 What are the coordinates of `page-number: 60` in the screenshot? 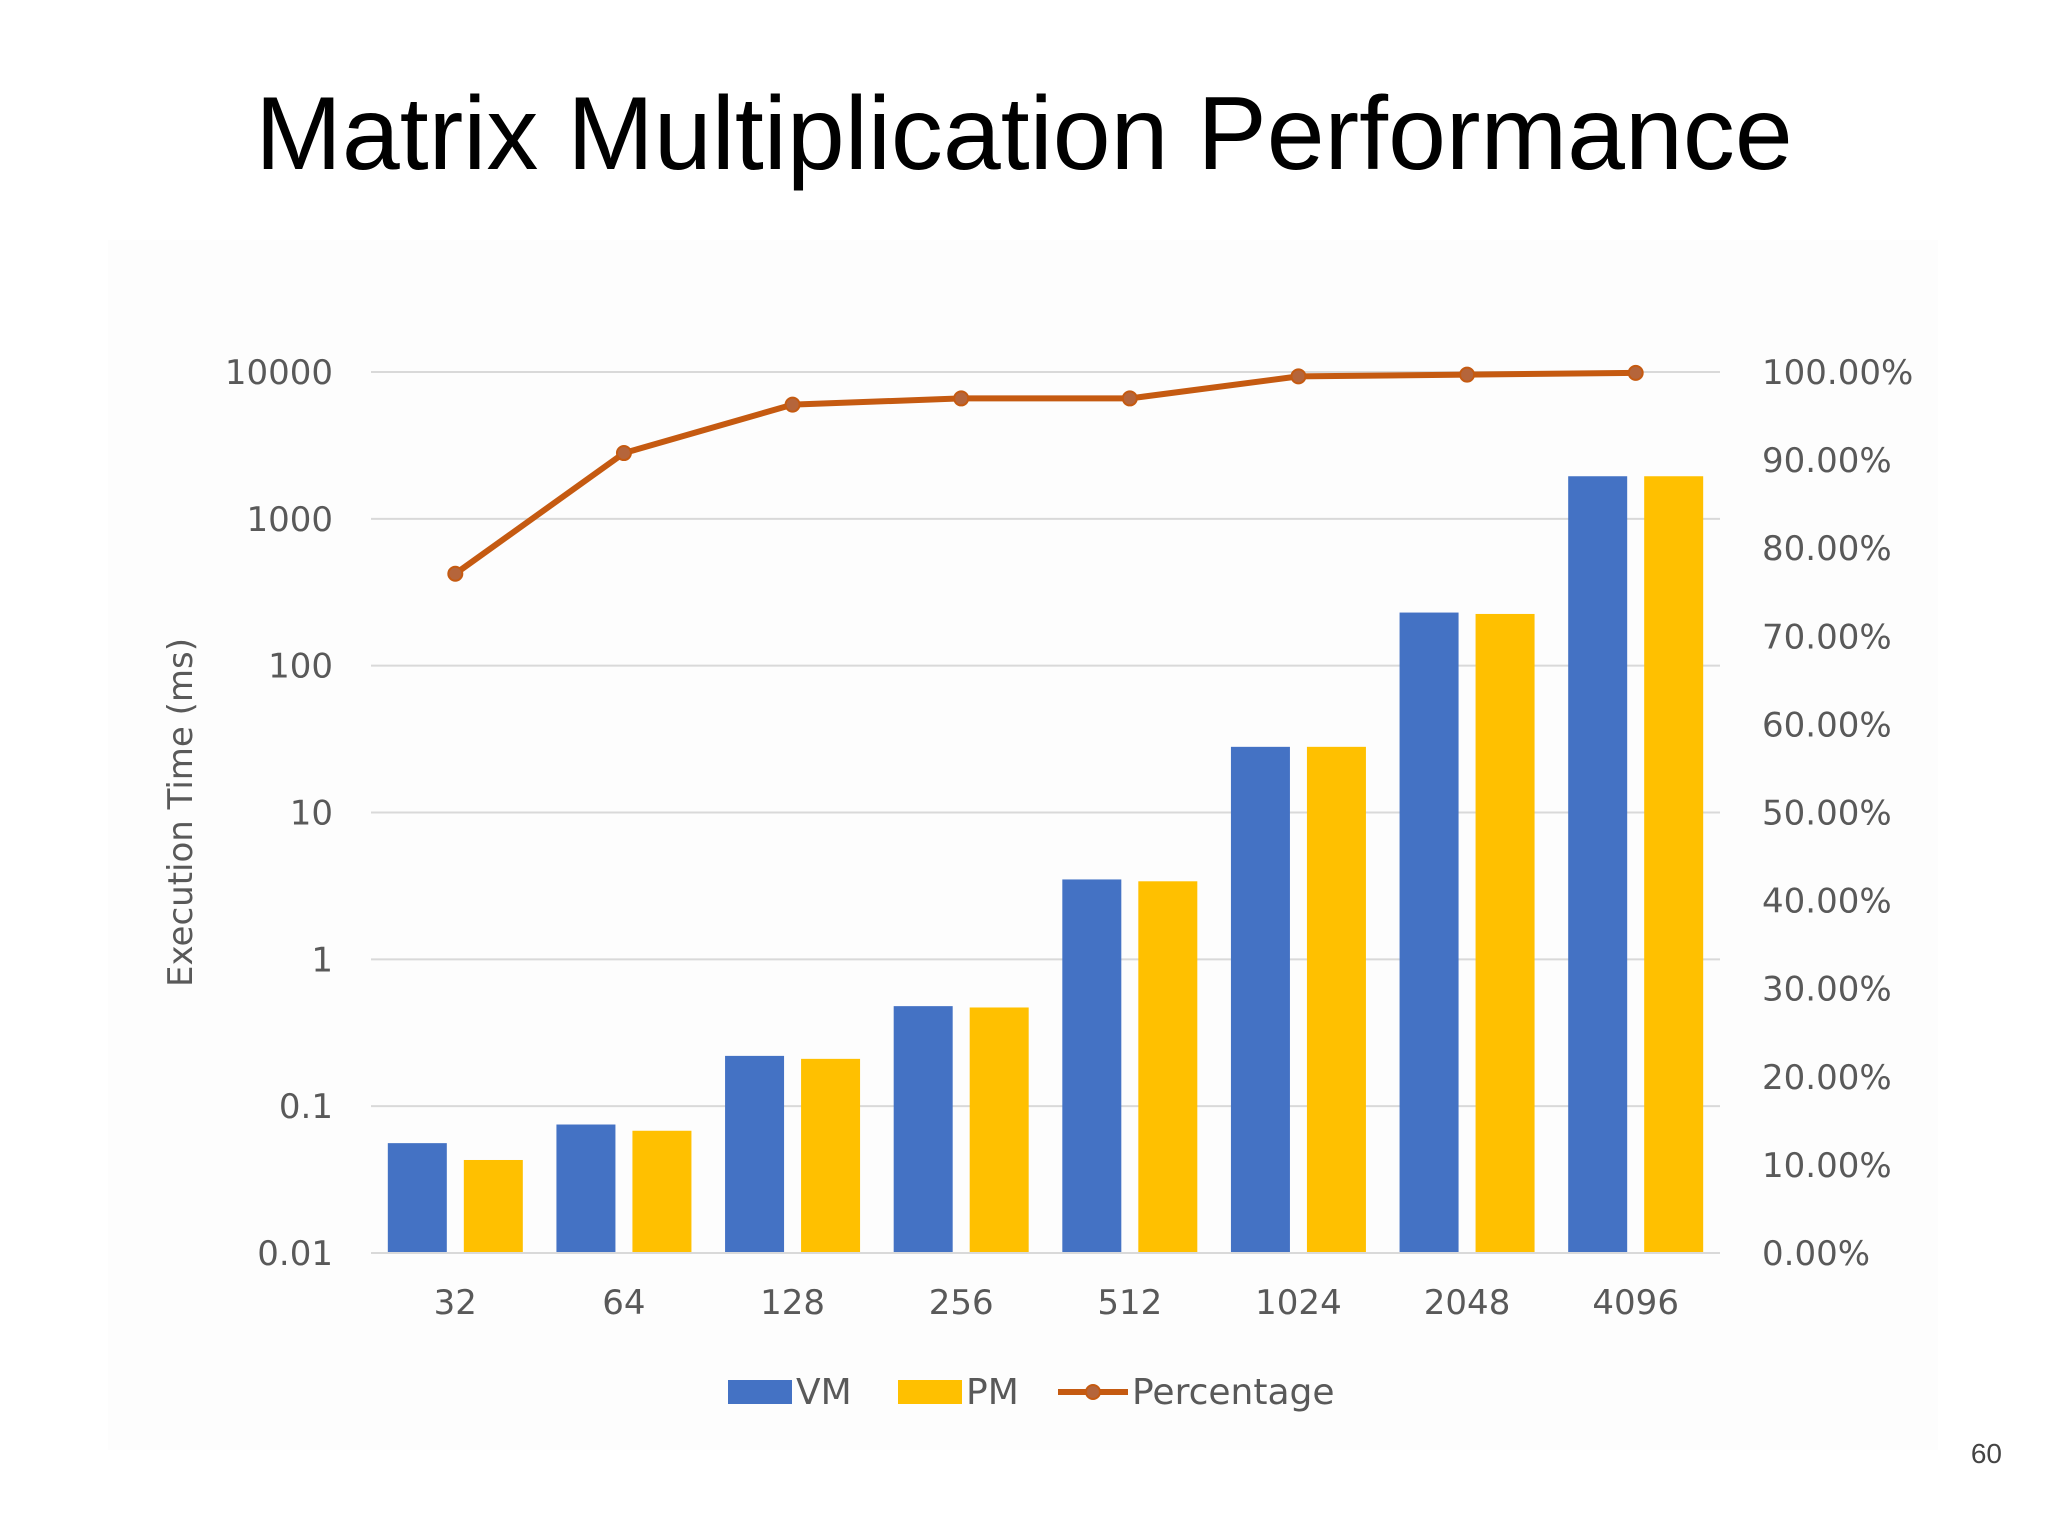 It's located at (1986, 1453).